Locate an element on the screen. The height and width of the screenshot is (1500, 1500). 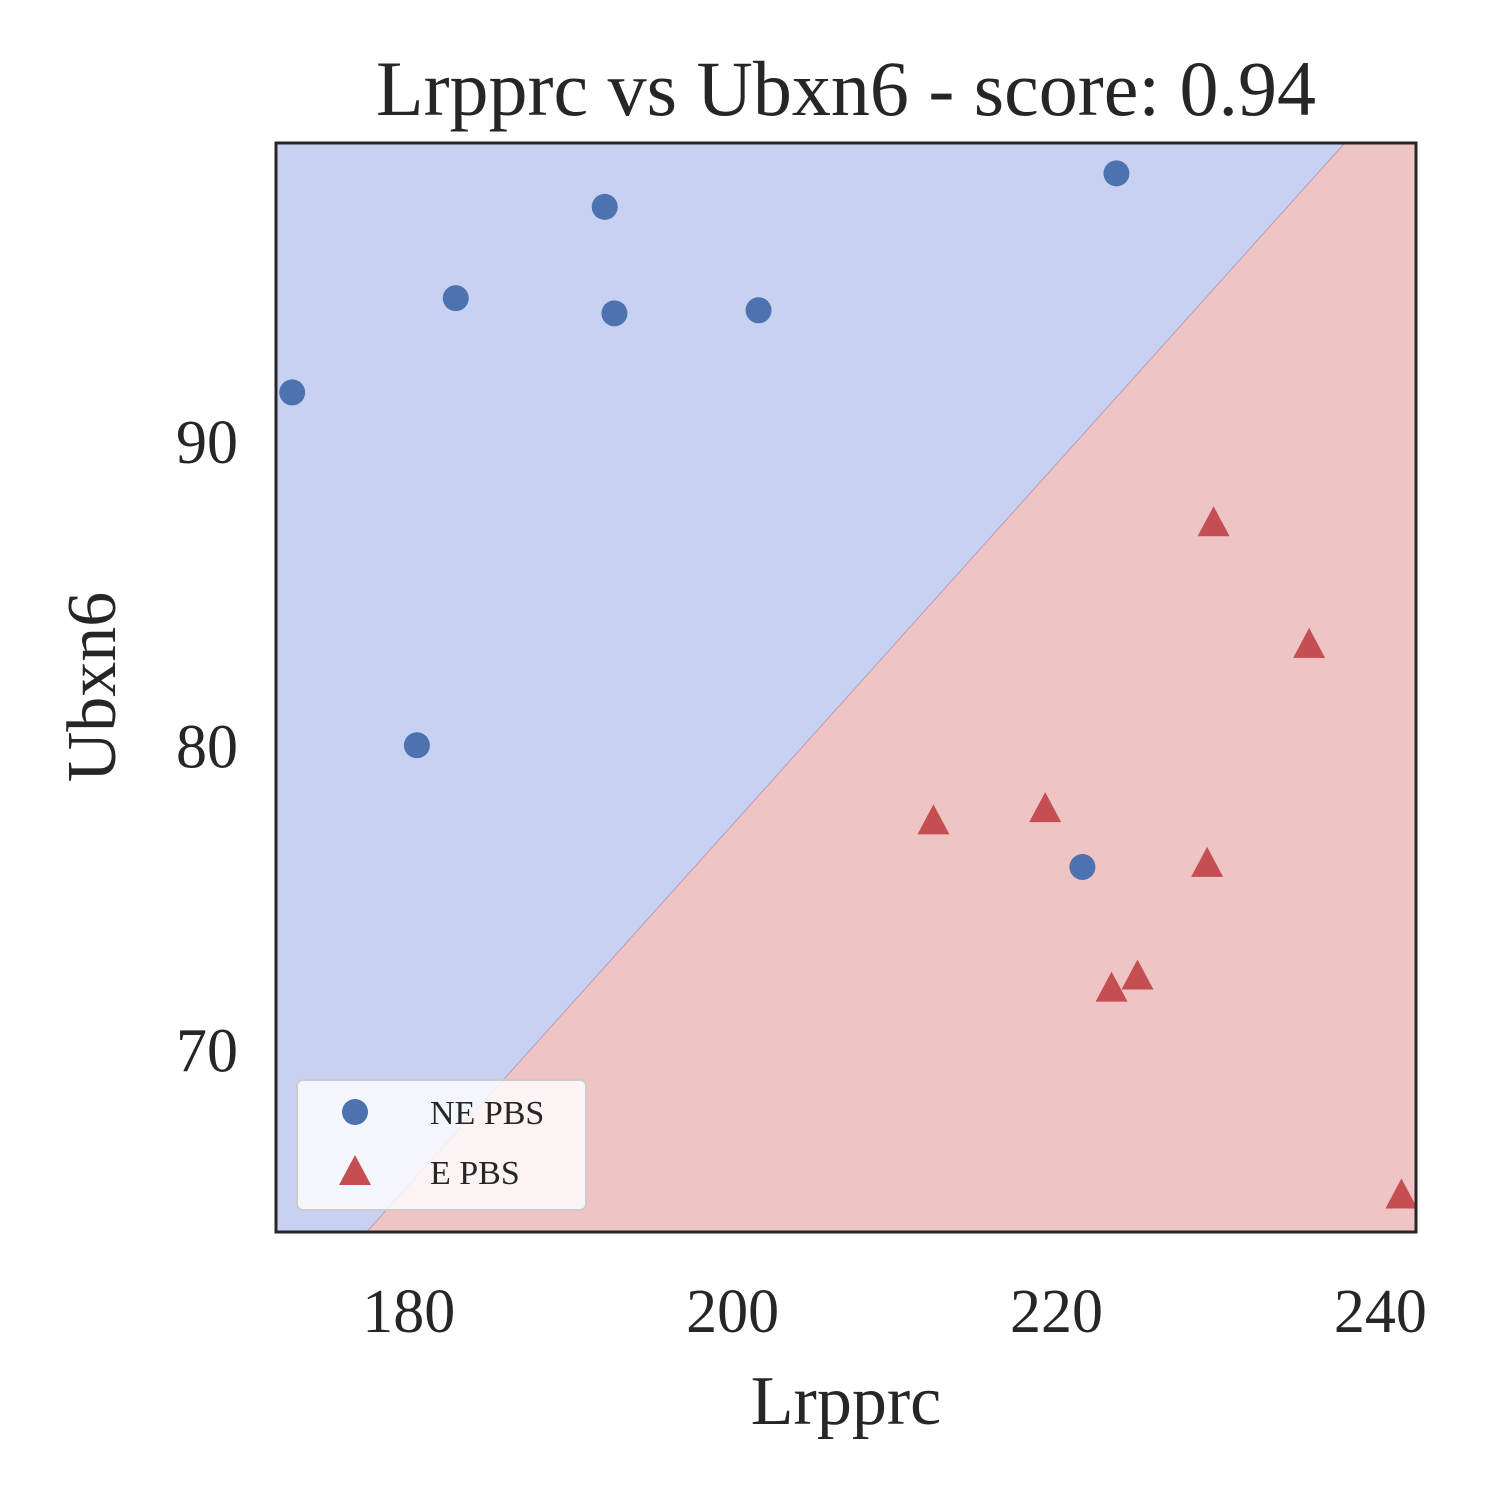
y-tick-label-70: 70 is located at coordinates (207, 1051).